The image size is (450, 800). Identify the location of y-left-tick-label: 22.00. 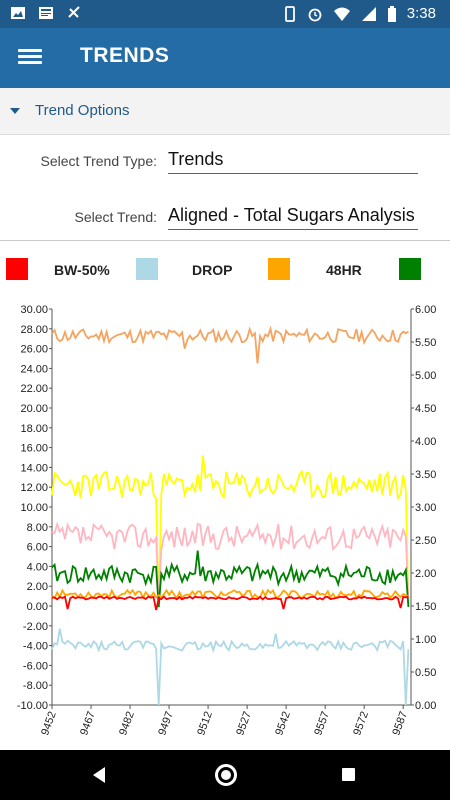
(34, 389).